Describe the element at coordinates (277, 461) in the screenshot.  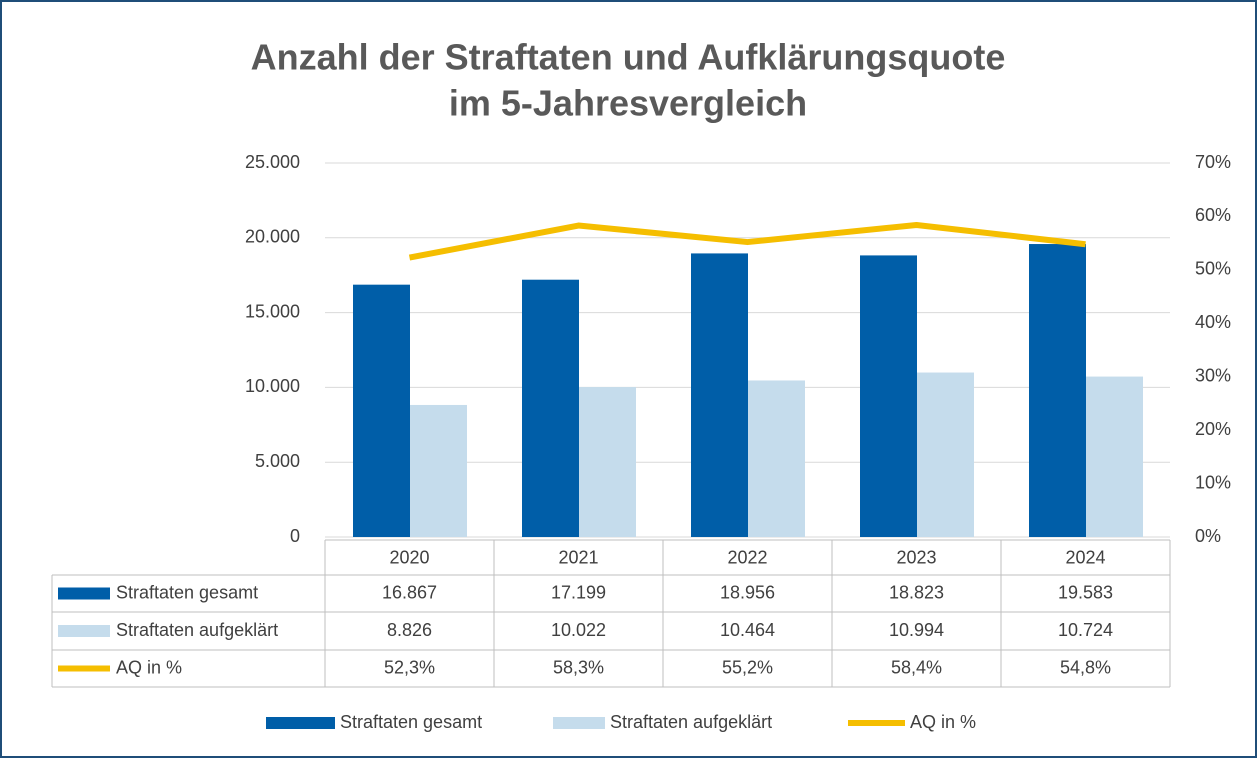
I see `y-tick-label: 5.000` at that location.